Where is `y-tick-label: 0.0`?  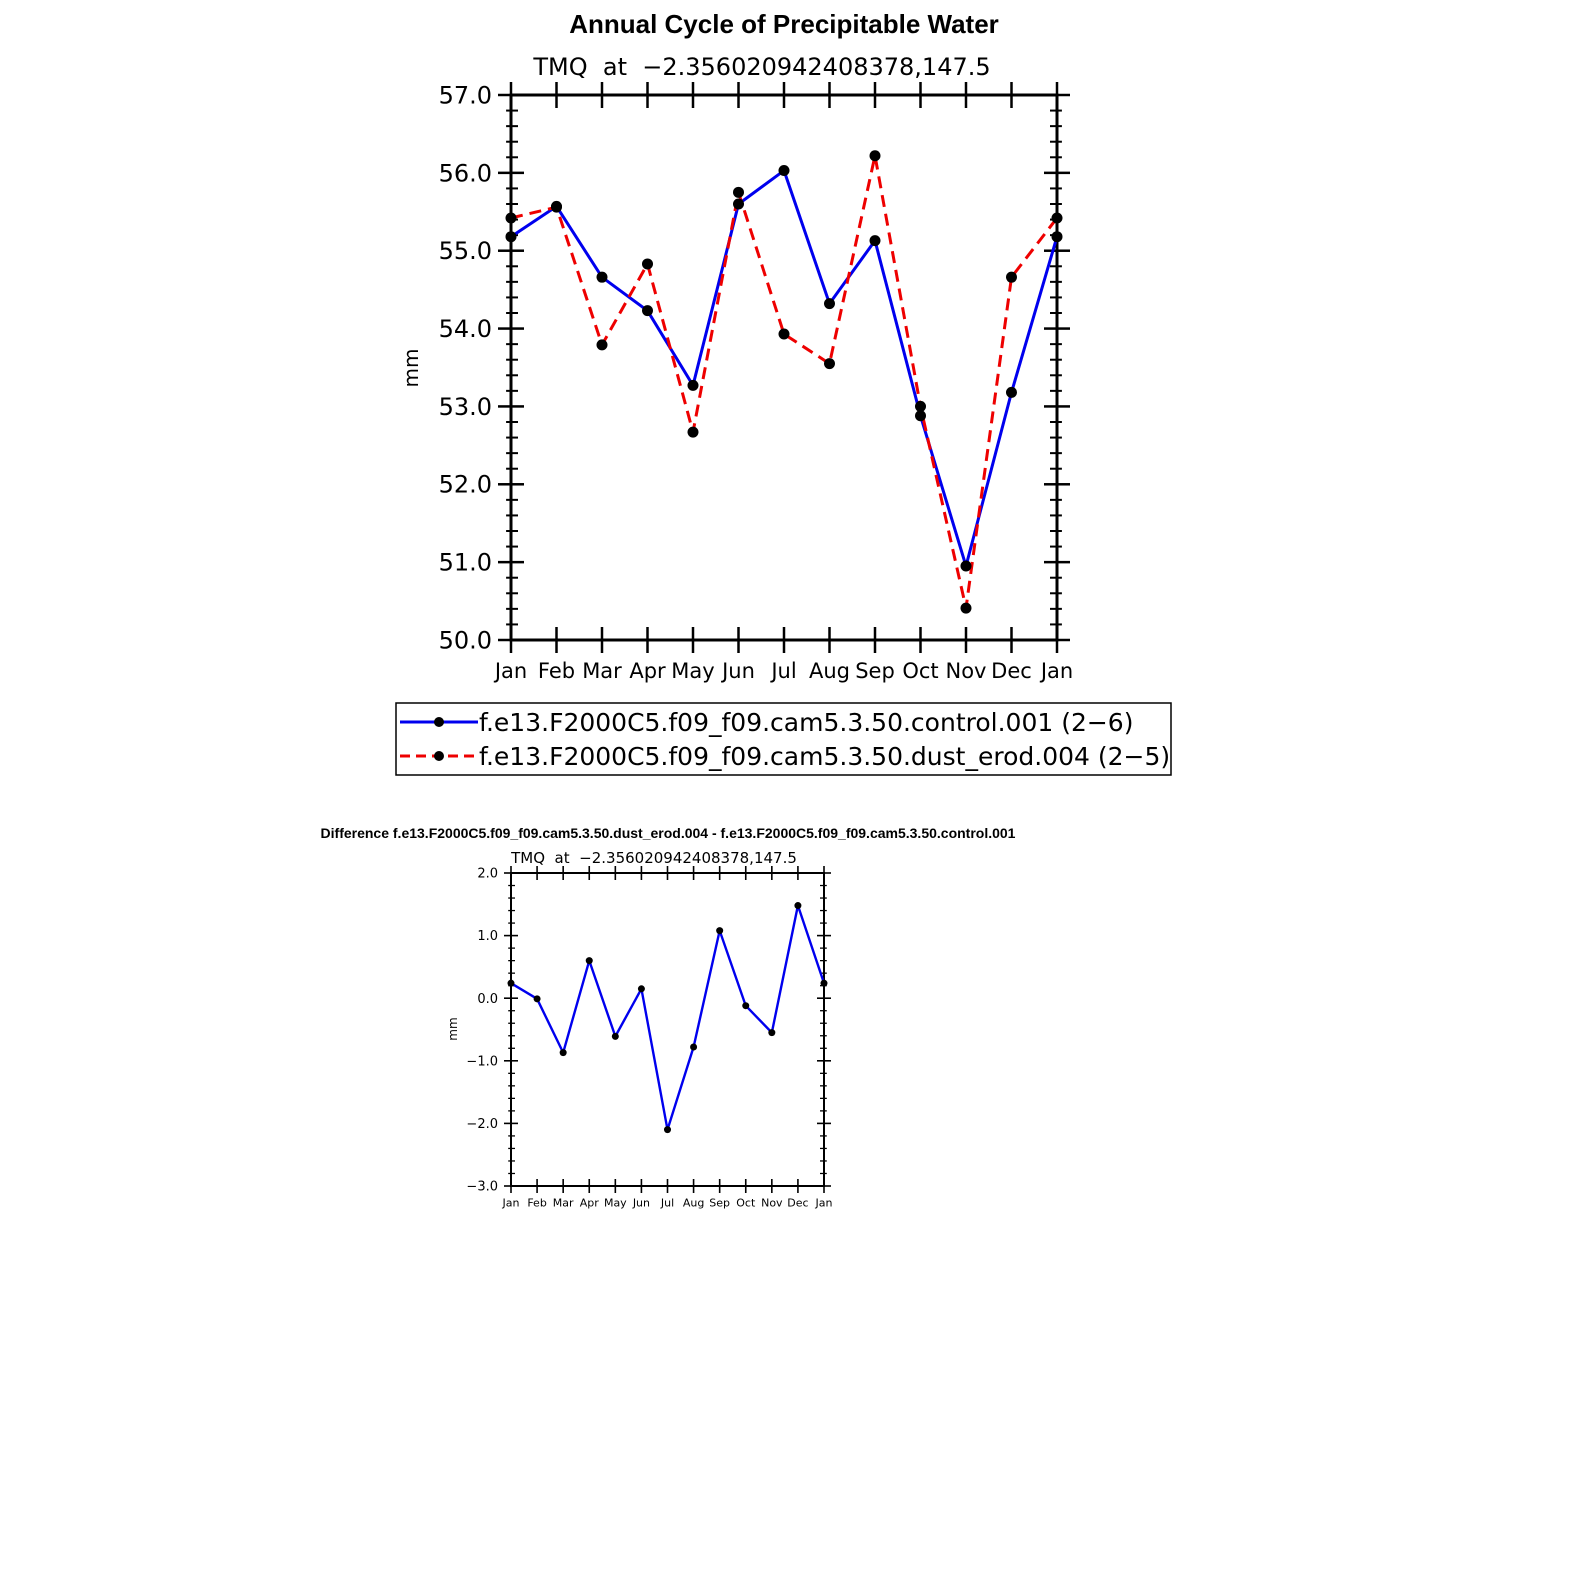
y-tick-label: 0.0 is located at coordinates (487, 999).